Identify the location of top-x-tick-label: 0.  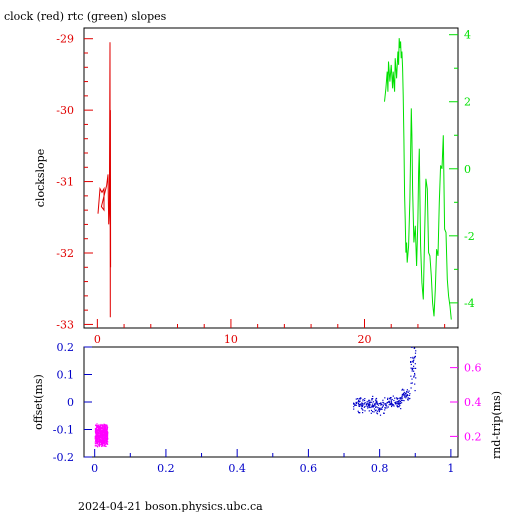
(97, 339).